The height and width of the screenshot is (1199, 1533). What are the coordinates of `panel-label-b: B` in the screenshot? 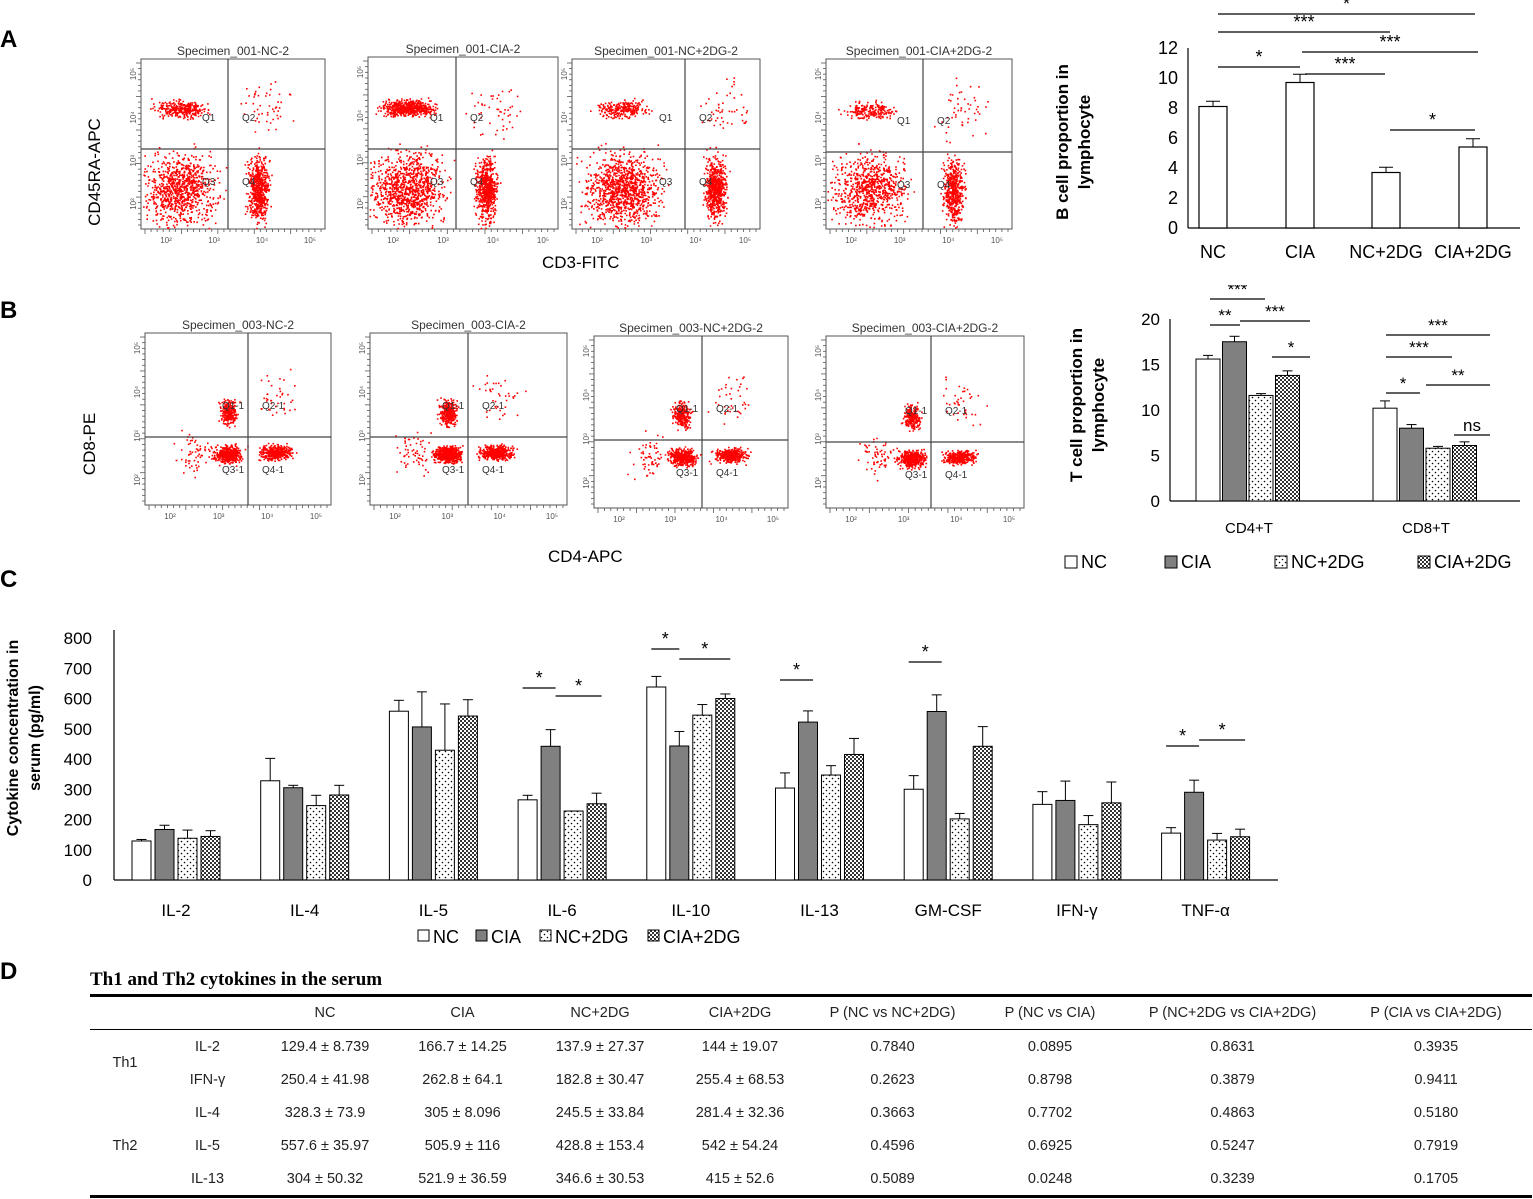 It's located at (9, 310).